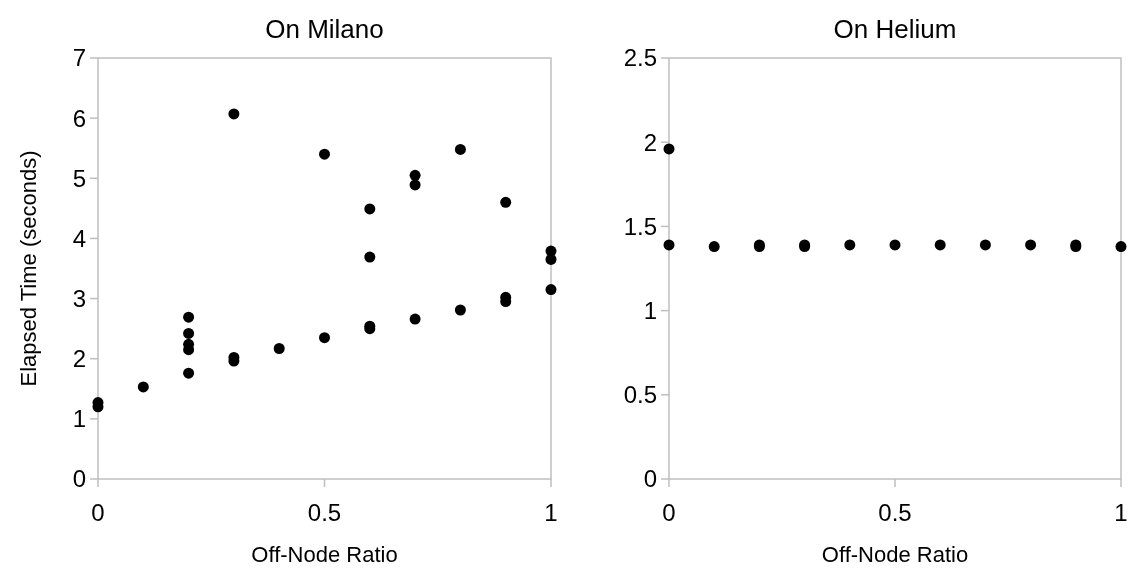  I want to click on y-tick-label: 7, so click(79, 58).